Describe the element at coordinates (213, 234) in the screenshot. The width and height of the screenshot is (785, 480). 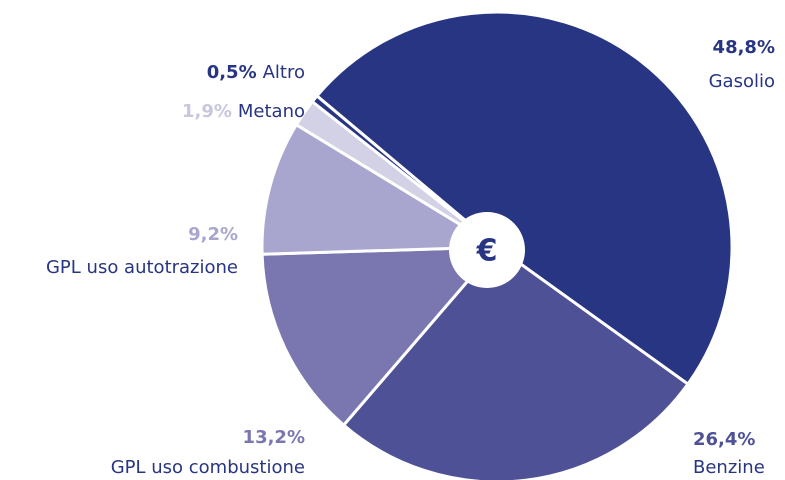
I see `value-label: 9,2%` at that location.